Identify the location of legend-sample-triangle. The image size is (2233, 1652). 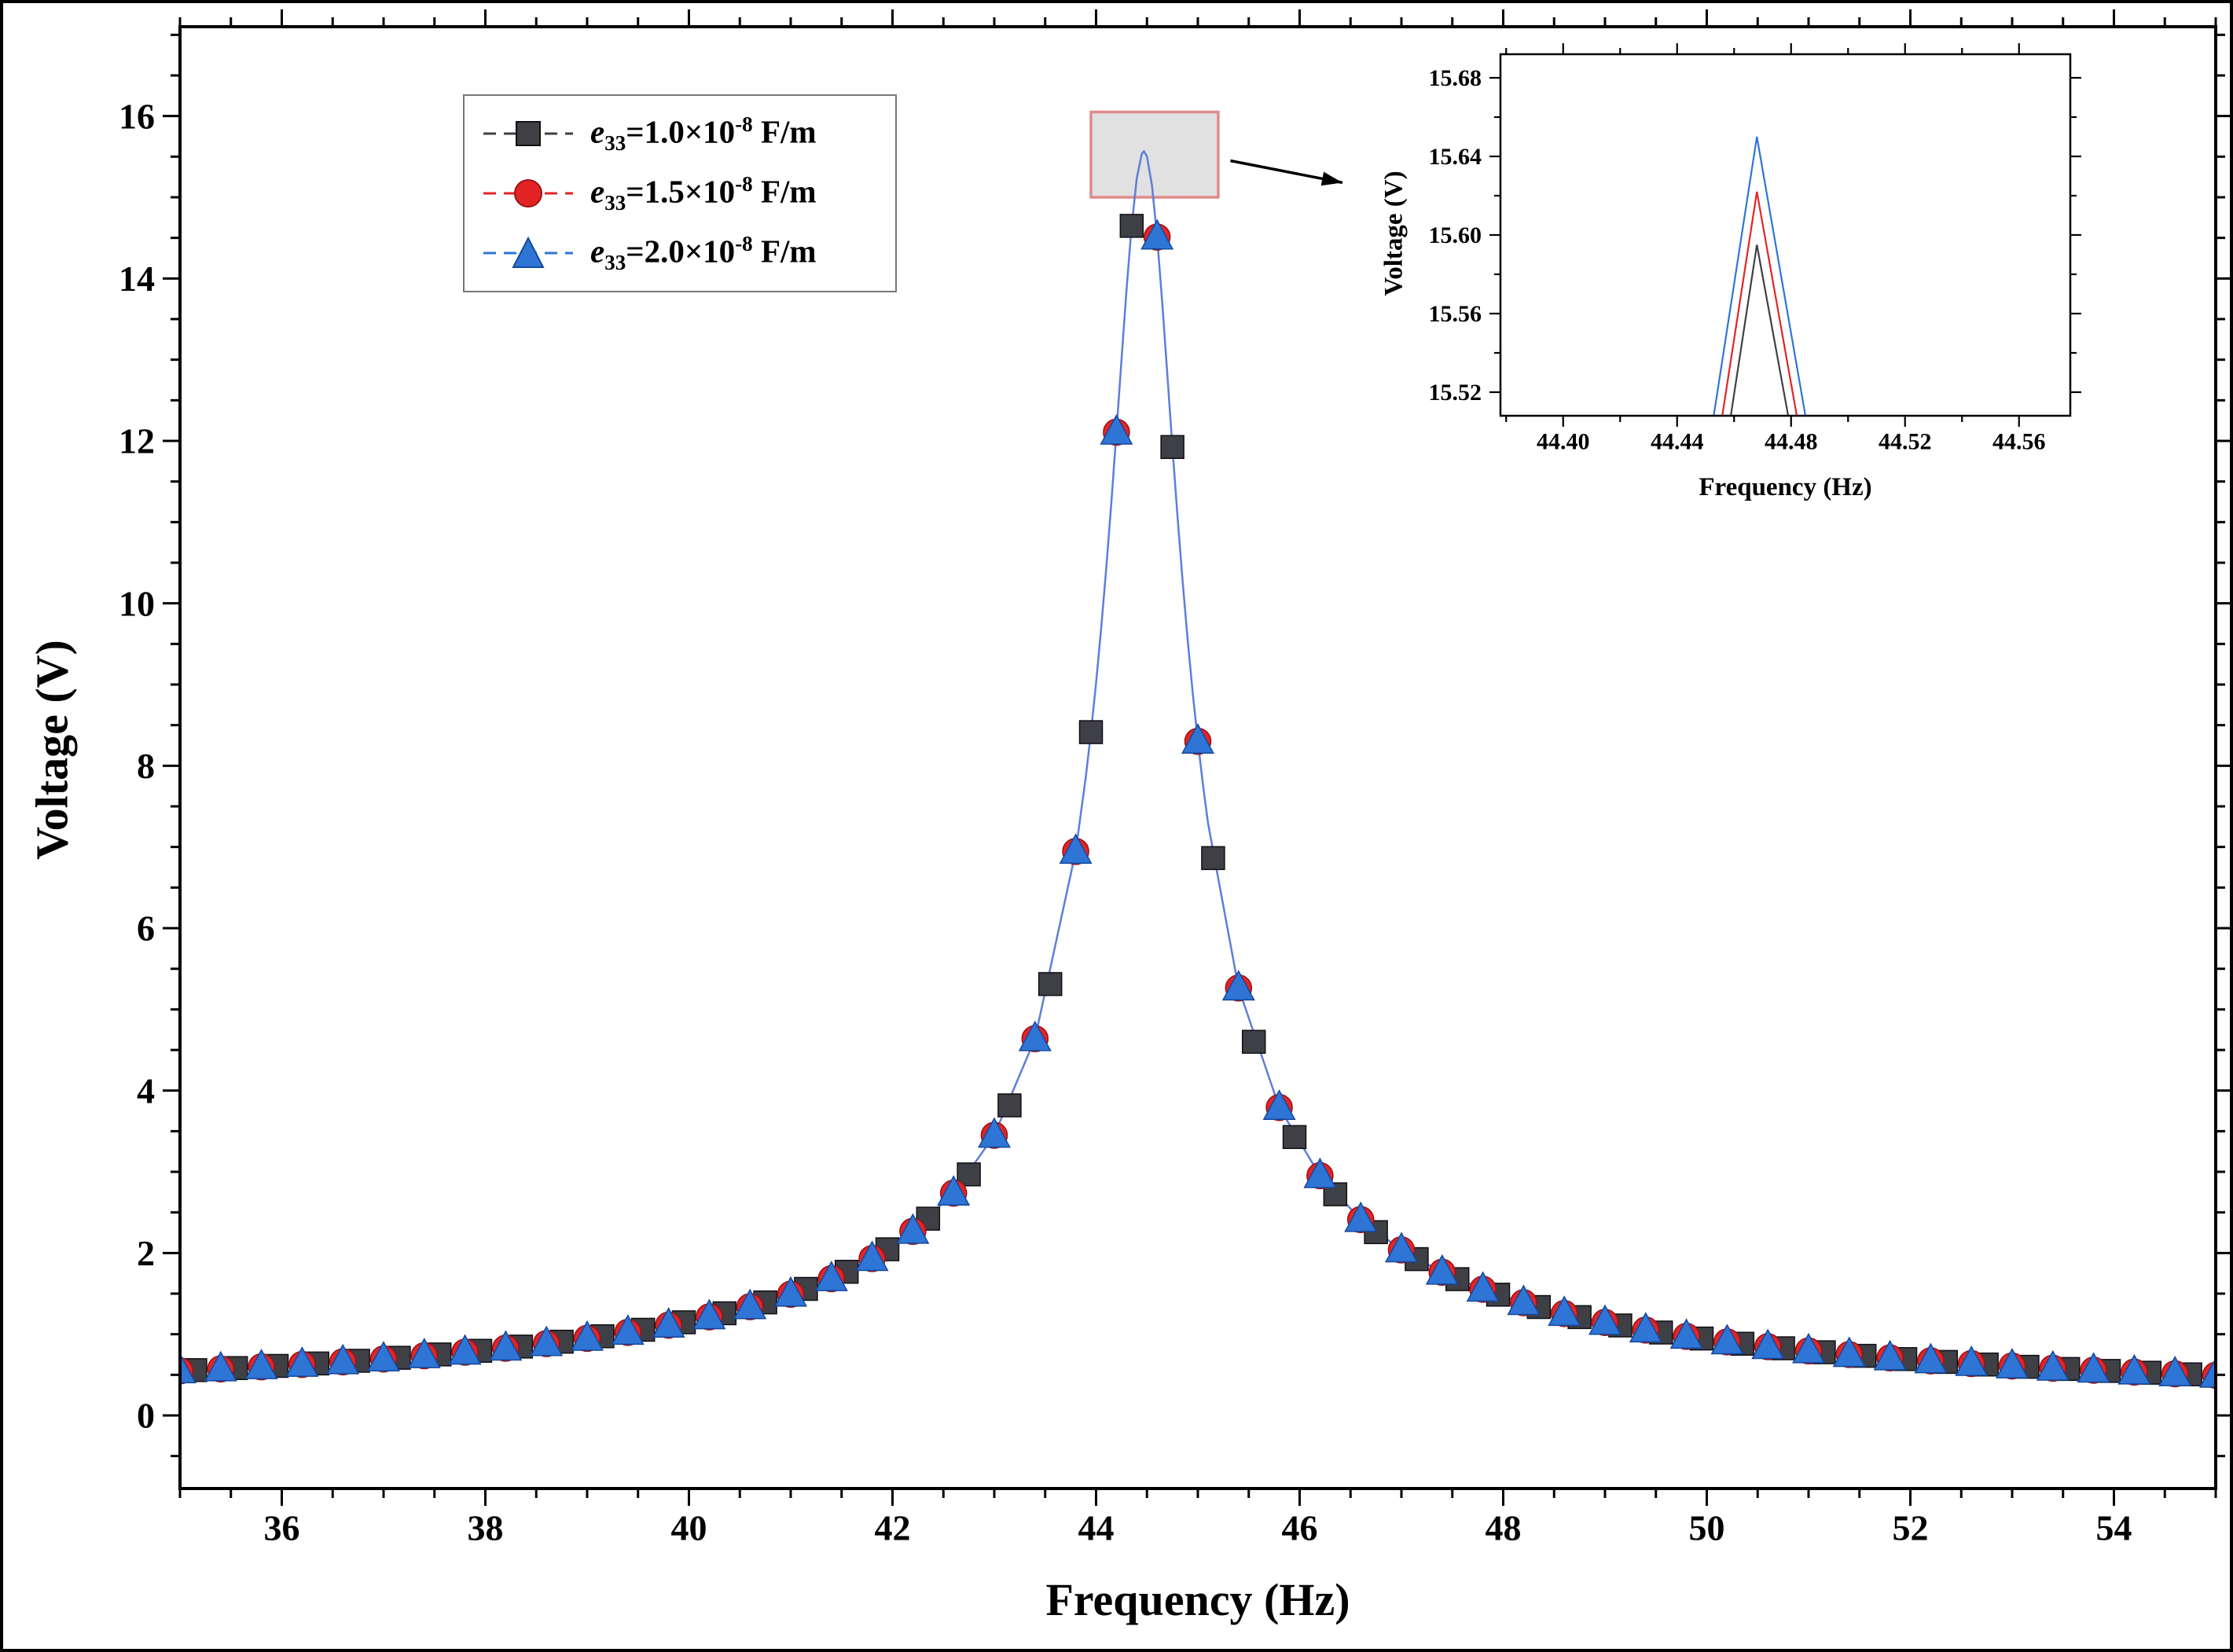
(528, 252).